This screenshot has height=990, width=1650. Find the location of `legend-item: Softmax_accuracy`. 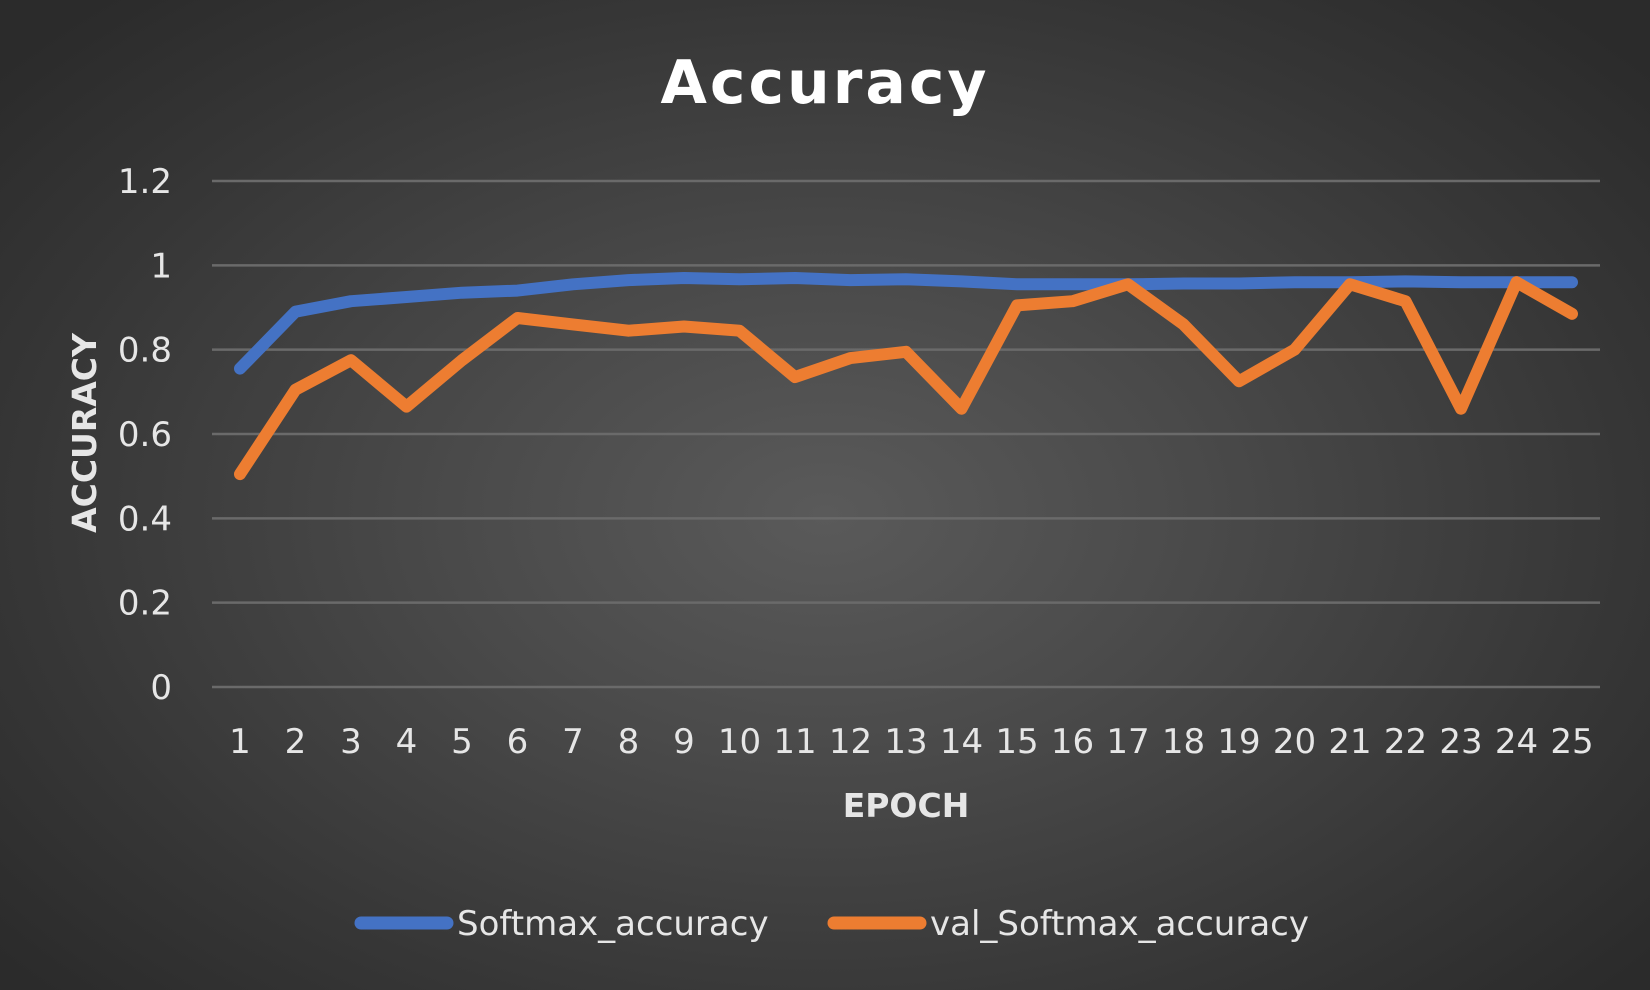

legend-item: Softmax_accuracy is located at coordinates (561, 924).